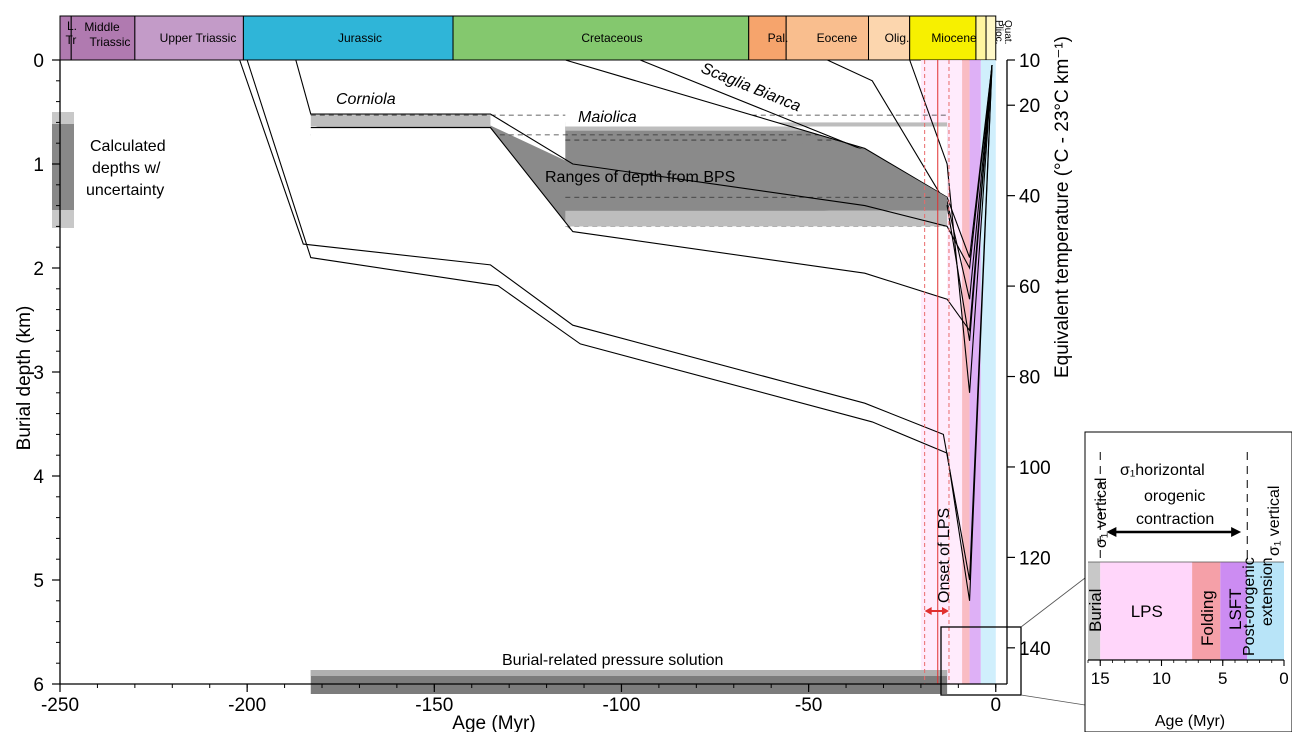 This screenshot has height=737, width=1292. I want to click on calculated-depth-bar, so click(63, 167).